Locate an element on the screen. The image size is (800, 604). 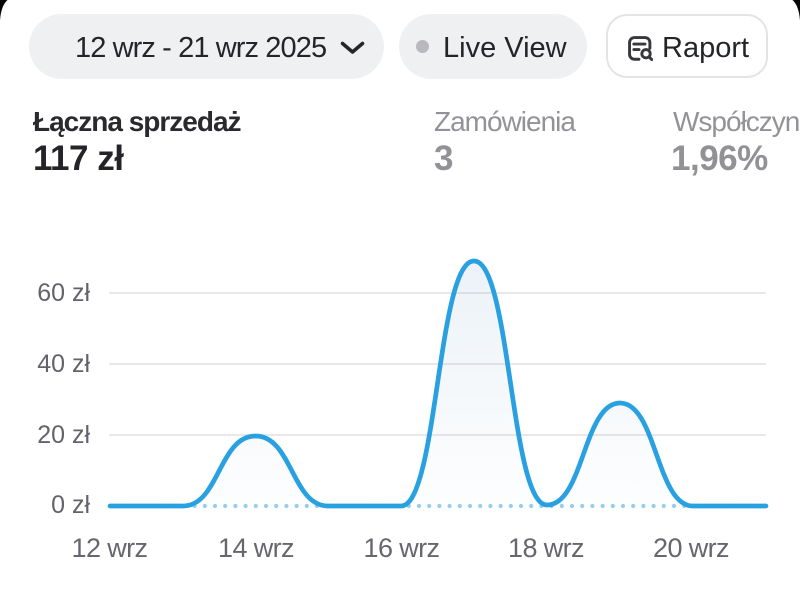
svg-text: 14 wrz is located at coordinates (256, 548).